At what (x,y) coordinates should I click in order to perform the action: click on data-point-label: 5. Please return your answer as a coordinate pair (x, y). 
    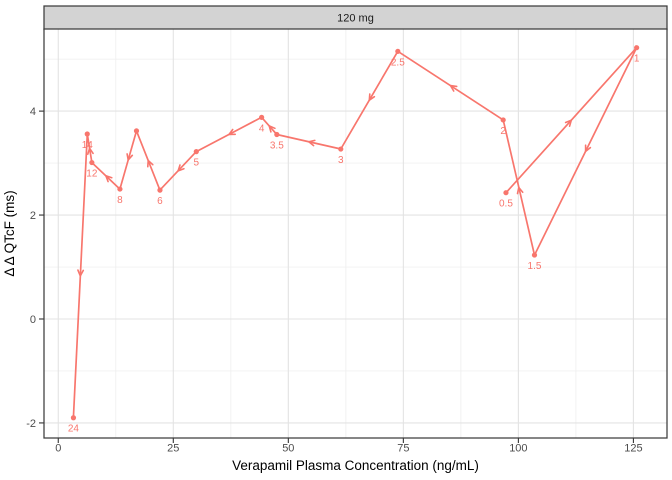
    Looking at the image, I should click on (197, 163).